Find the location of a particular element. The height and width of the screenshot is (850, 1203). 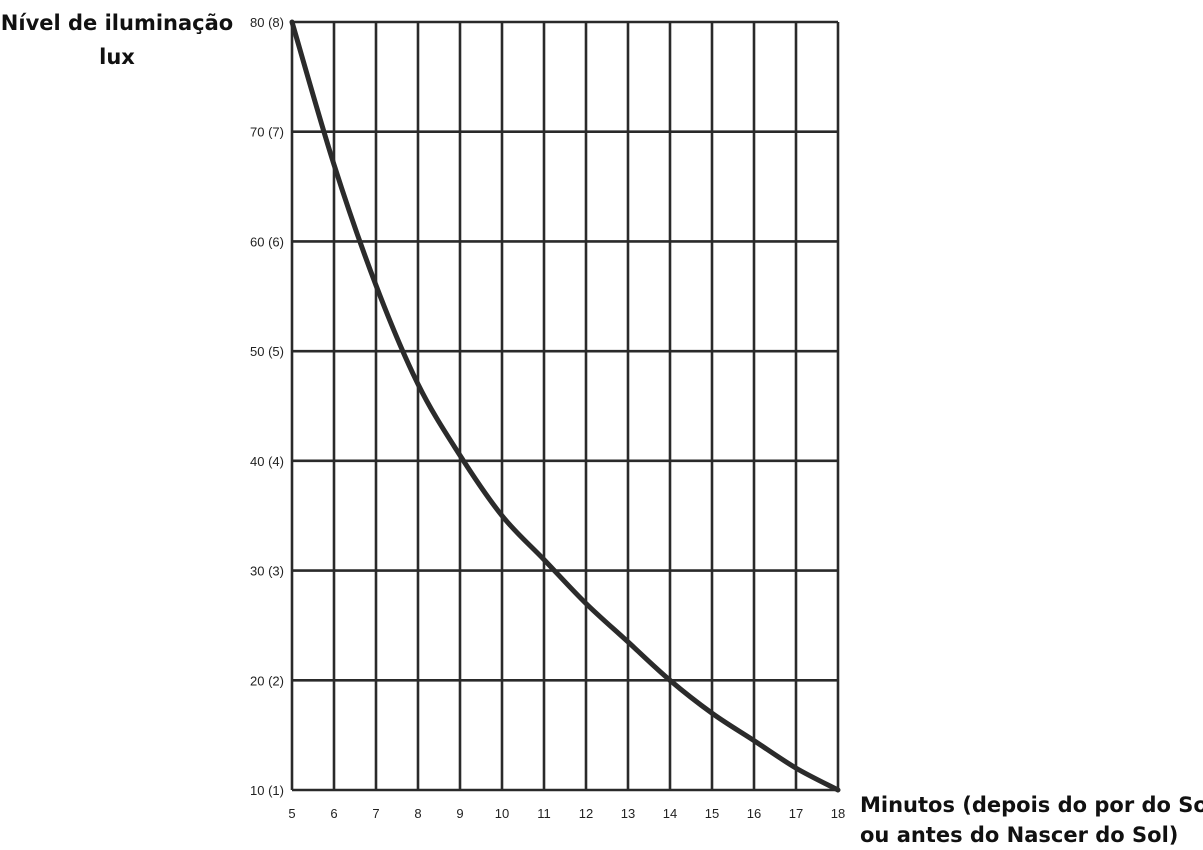

y-tick-label: 30 (3) is located at coordinates (267, 571).